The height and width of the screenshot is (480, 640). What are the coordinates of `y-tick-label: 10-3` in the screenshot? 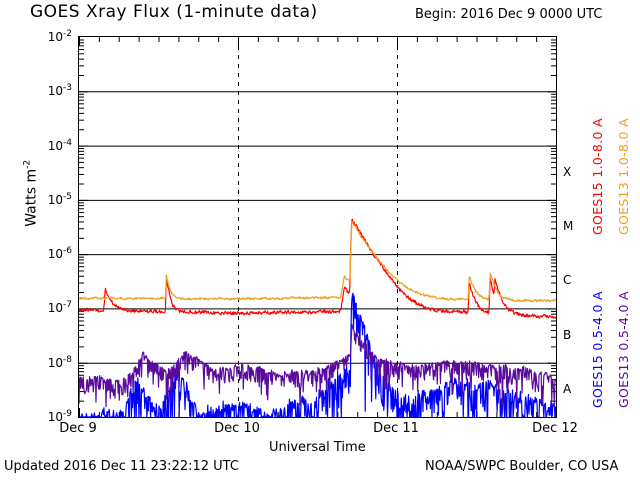 It's located at (49, 90).